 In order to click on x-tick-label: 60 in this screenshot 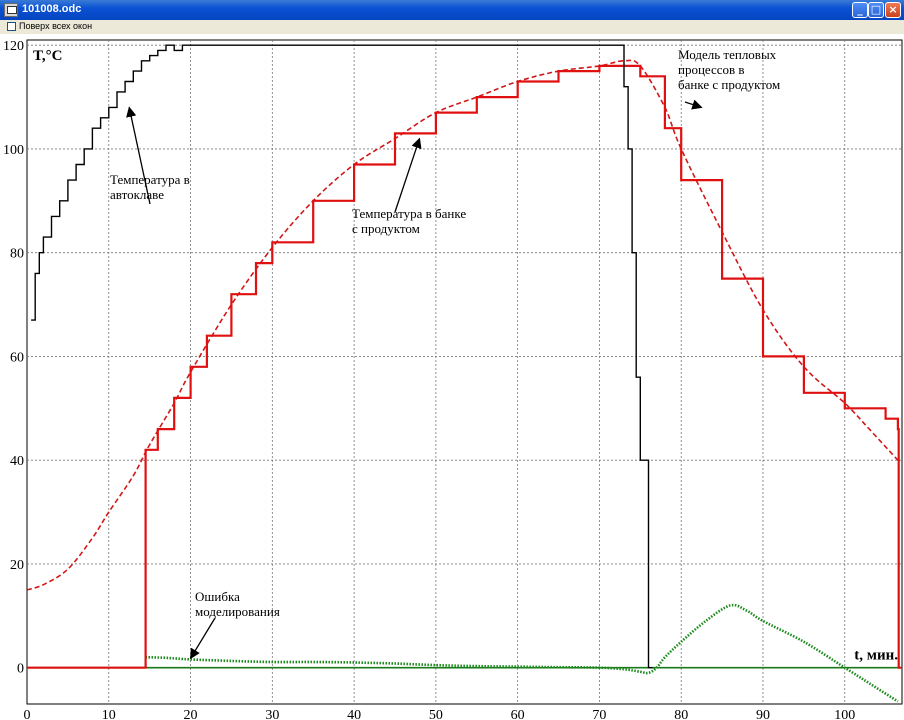, I will do `click(518, 714)`.